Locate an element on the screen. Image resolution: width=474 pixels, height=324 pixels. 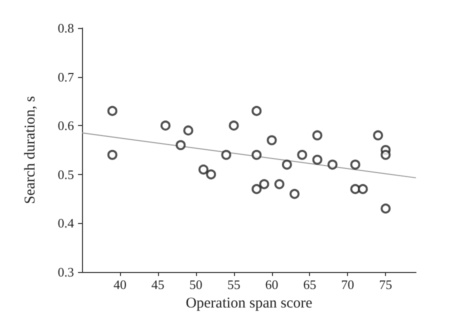
x-tick-label: 55 is located at coordinates (233, 284).